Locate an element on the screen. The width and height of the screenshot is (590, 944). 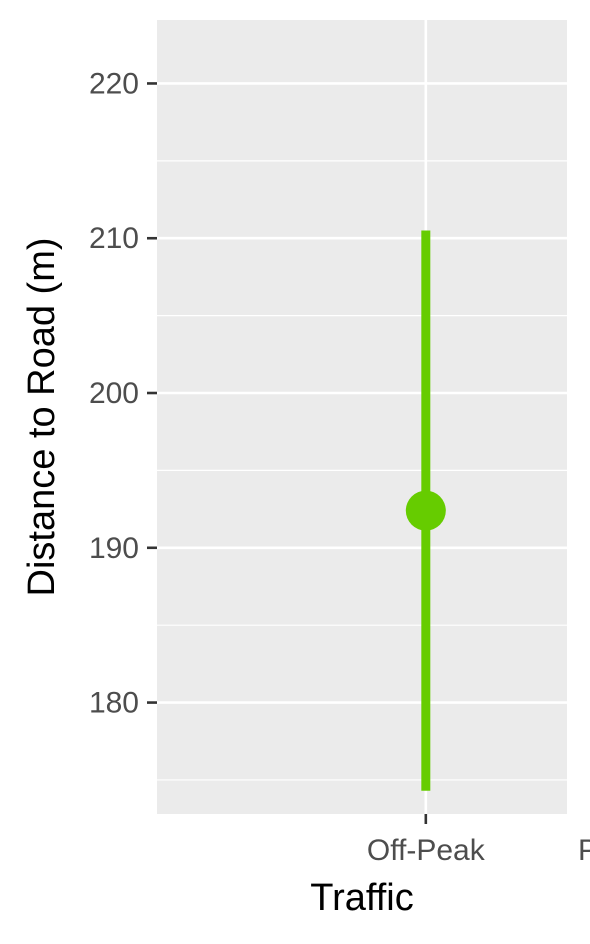
data-marks is located at coordinates (425, 510).